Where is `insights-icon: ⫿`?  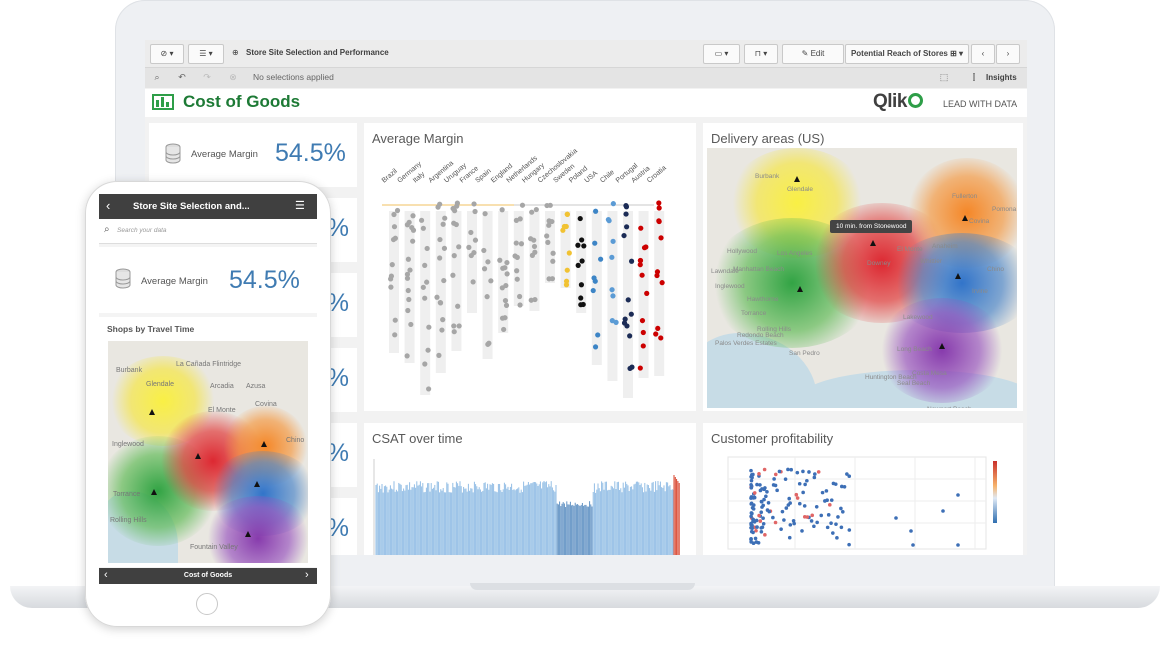
insights-icon: ⫿ is located at coordinates (974, 77).